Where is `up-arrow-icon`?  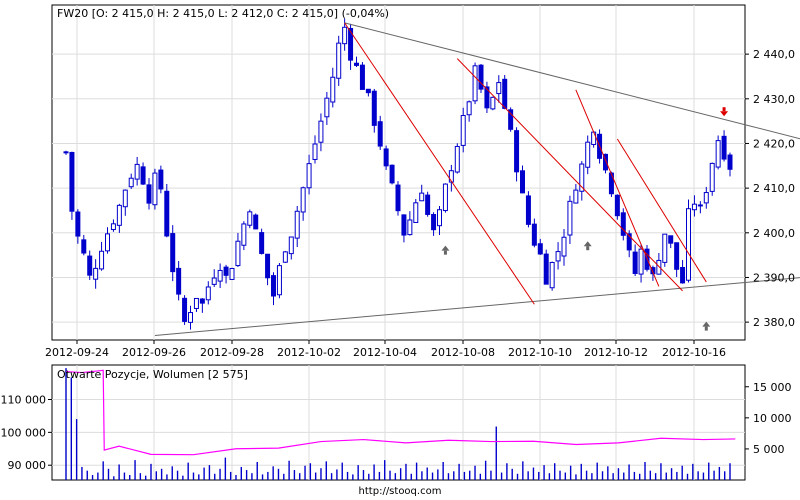
up-arrow-icon is located at coordinates (706, 326).